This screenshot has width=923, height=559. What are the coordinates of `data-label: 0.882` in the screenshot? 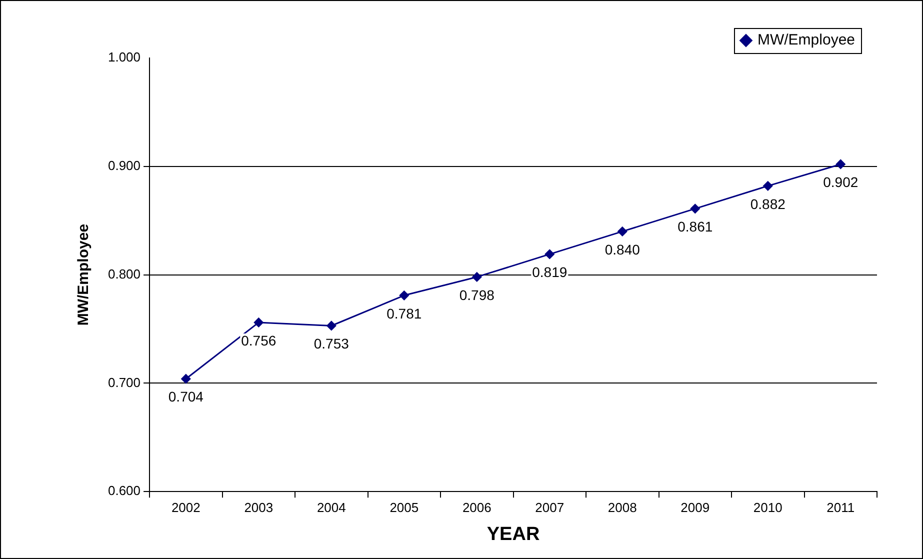 It's located at (768, 204).